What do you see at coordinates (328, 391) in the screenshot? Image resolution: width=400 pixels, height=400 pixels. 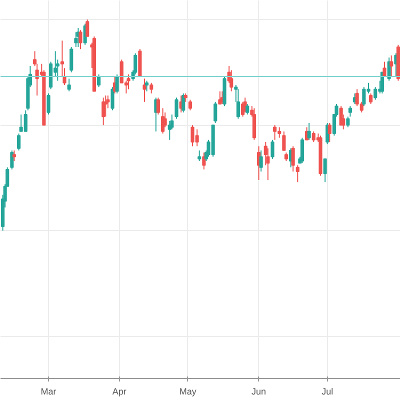 I see `x-tick-label: Jul` at bounding box center [328, 391].